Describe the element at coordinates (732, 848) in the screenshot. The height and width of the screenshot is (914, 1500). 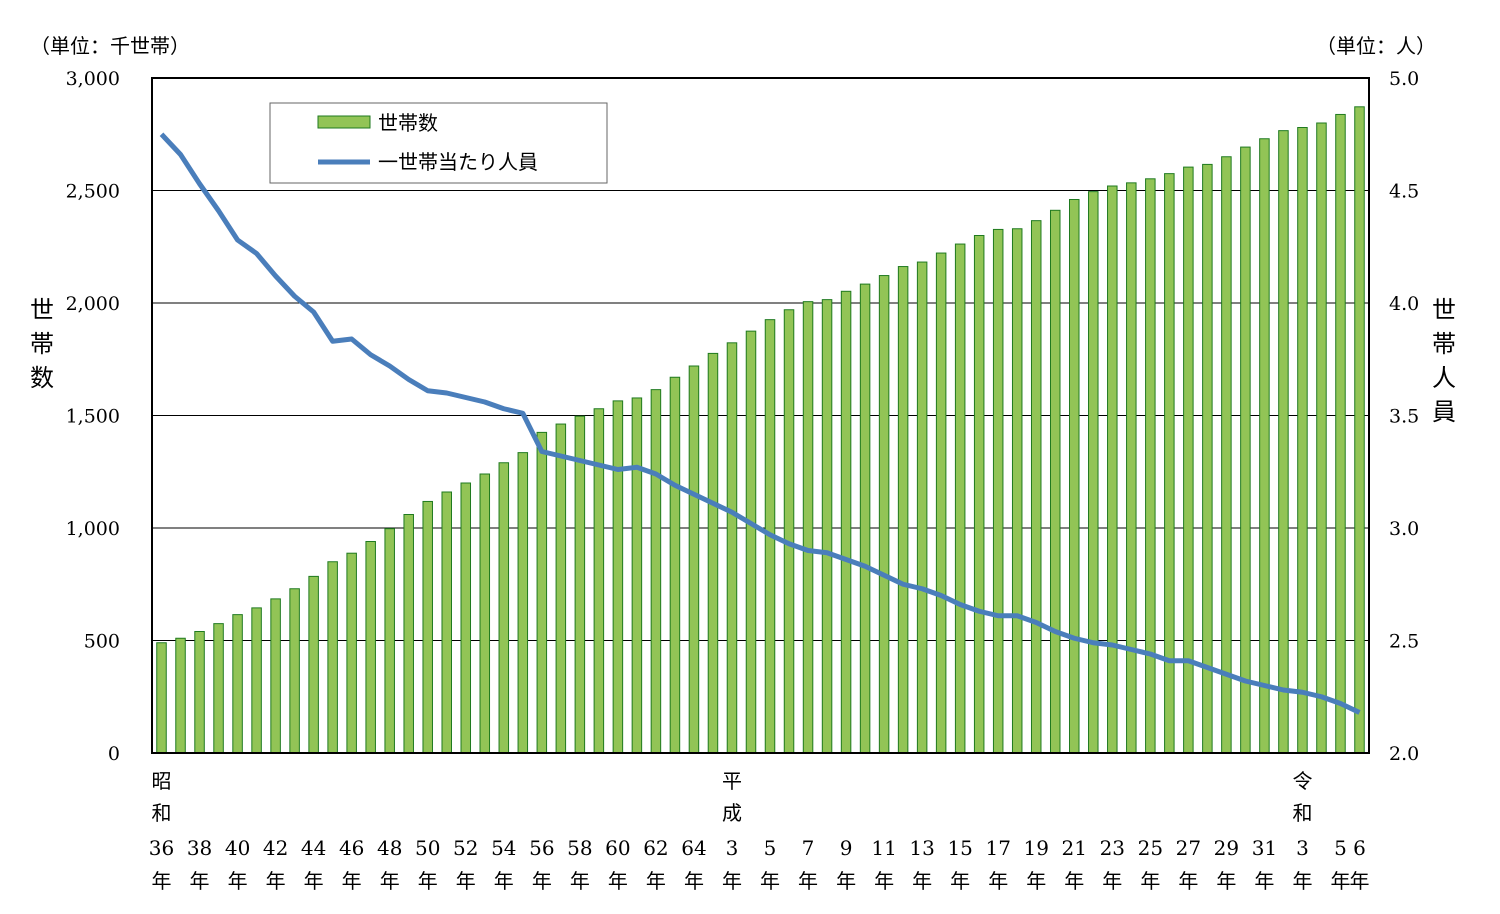
I see `x-tick-number: 3` at that location.